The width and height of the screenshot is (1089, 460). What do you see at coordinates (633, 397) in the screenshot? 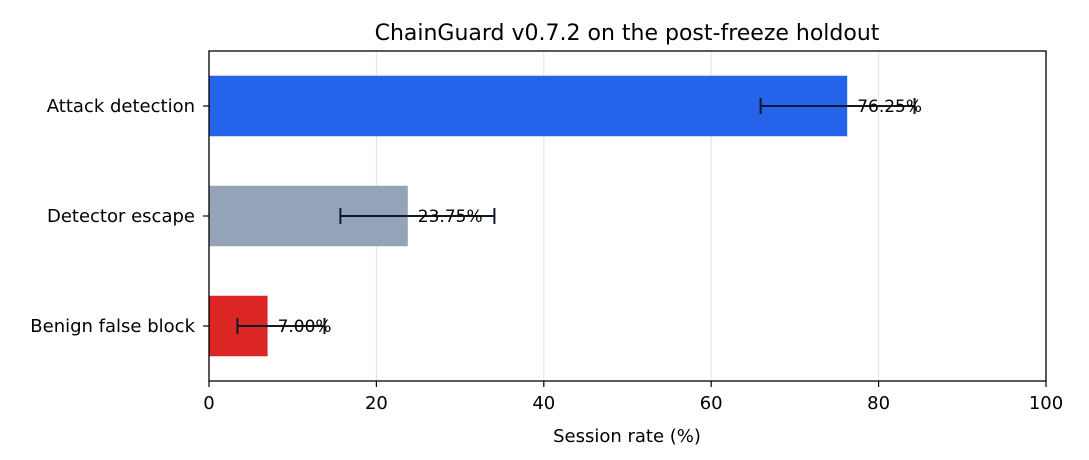
I see `x-axis: 0 20 40 60 80 100` at bounding box center [633, 397].